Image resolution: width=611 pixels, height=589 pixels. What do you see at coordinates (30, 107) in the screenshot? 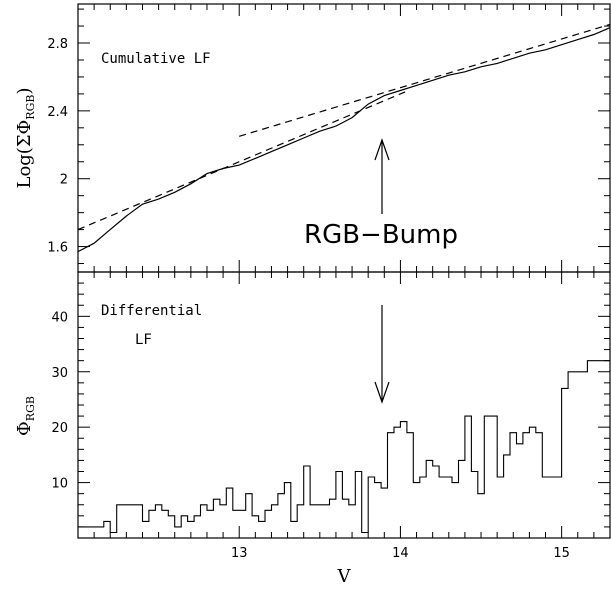
I see `top-y-axis-label-subscript: RGB` at bounding box center [30, 107].